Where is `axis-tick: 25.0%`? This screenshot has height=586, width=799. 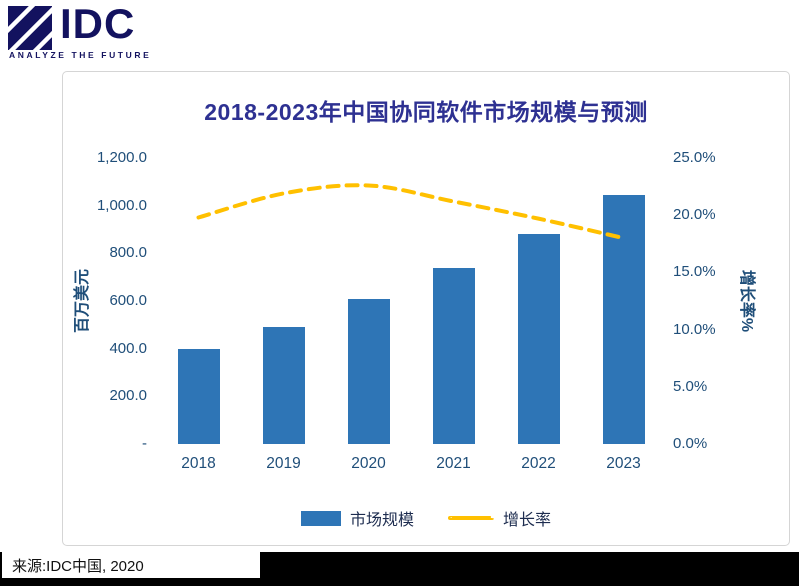
axis-tick: 25.0% is located at coordinates (694, 157).